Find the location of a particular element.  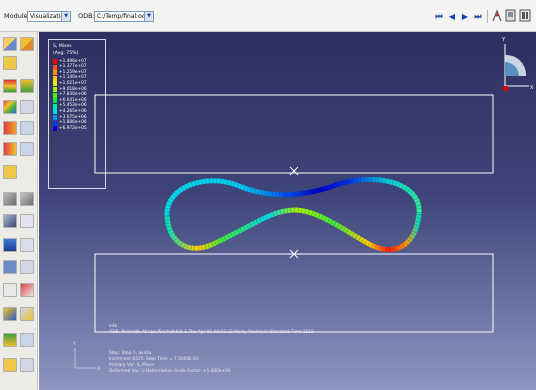

primary-var-info-line: Primary Var: S, Mises is located at coordinates (132, 365).